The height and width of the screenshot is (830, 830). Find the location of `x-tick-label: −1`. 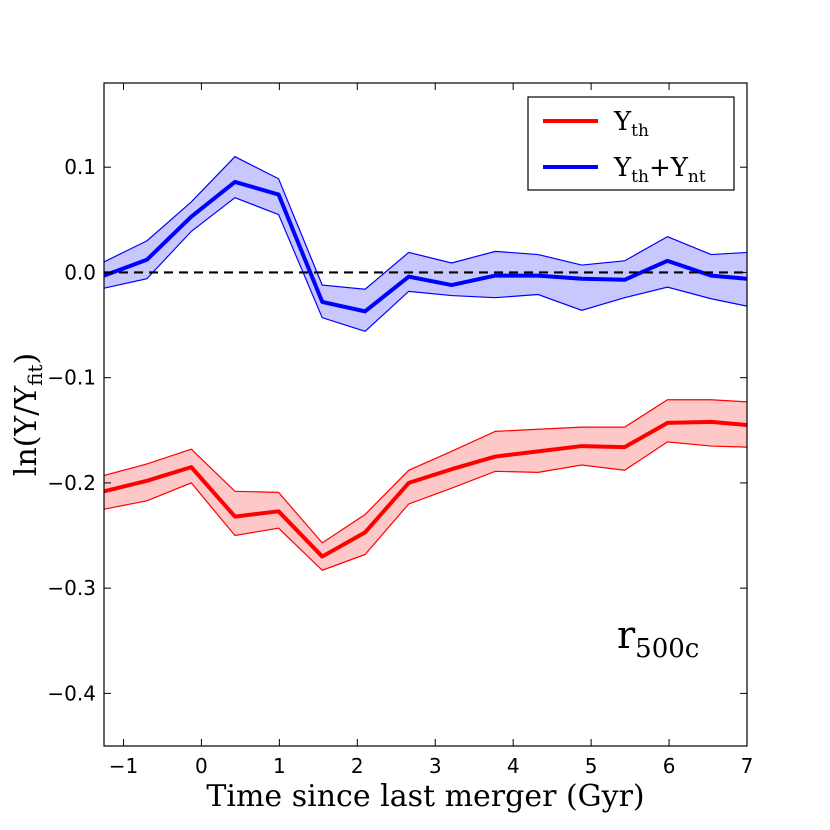

x-tick-label: −1 is located at coordinates (123, 766).